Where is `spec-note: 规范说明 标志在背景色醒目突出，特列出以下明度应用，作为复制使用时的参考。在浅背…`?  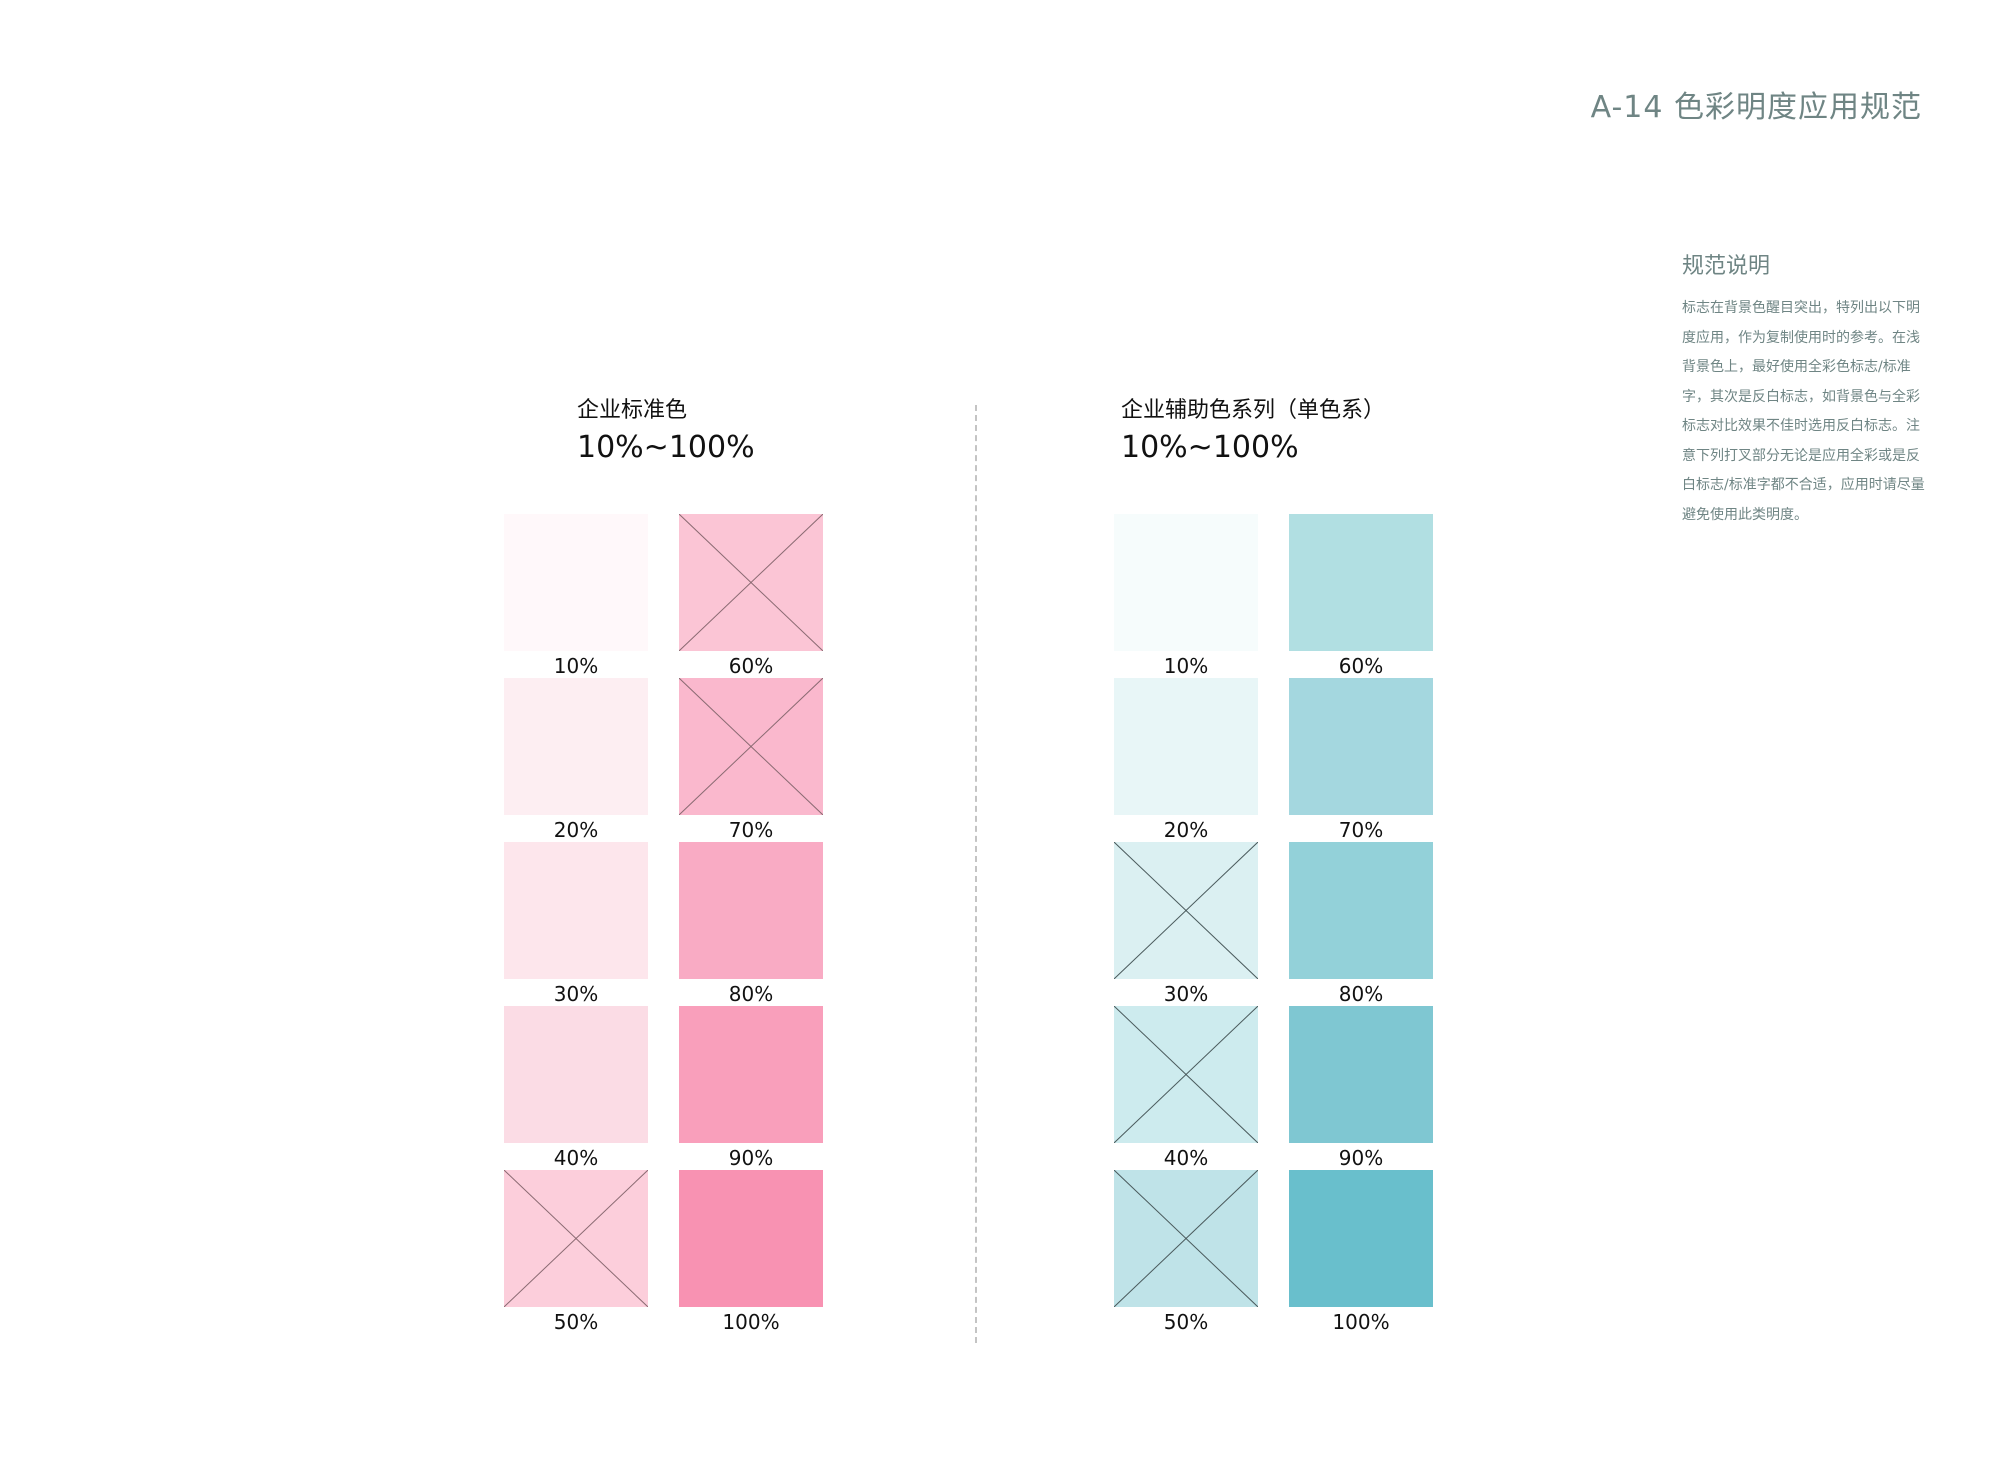 spec-note: 规范说明 标志在背景色醒目突出，特列出以下明度应用，作为复制使用时的参考。在浅背… is located at coordinates (1807, 389).